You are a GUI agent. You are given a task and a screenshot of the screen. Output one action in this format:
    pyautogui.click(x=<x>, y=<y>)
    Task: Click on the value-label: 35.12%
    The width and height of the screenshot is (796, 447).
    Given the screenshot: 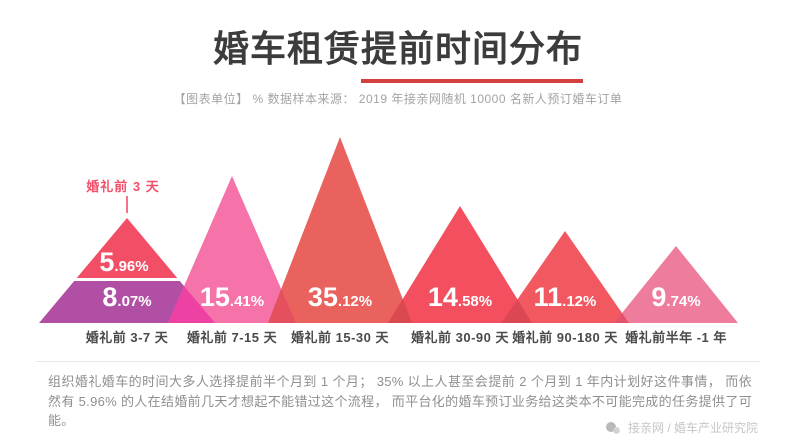 What is the action you would take?
    pyautogui.click(x=340, y=297)
    